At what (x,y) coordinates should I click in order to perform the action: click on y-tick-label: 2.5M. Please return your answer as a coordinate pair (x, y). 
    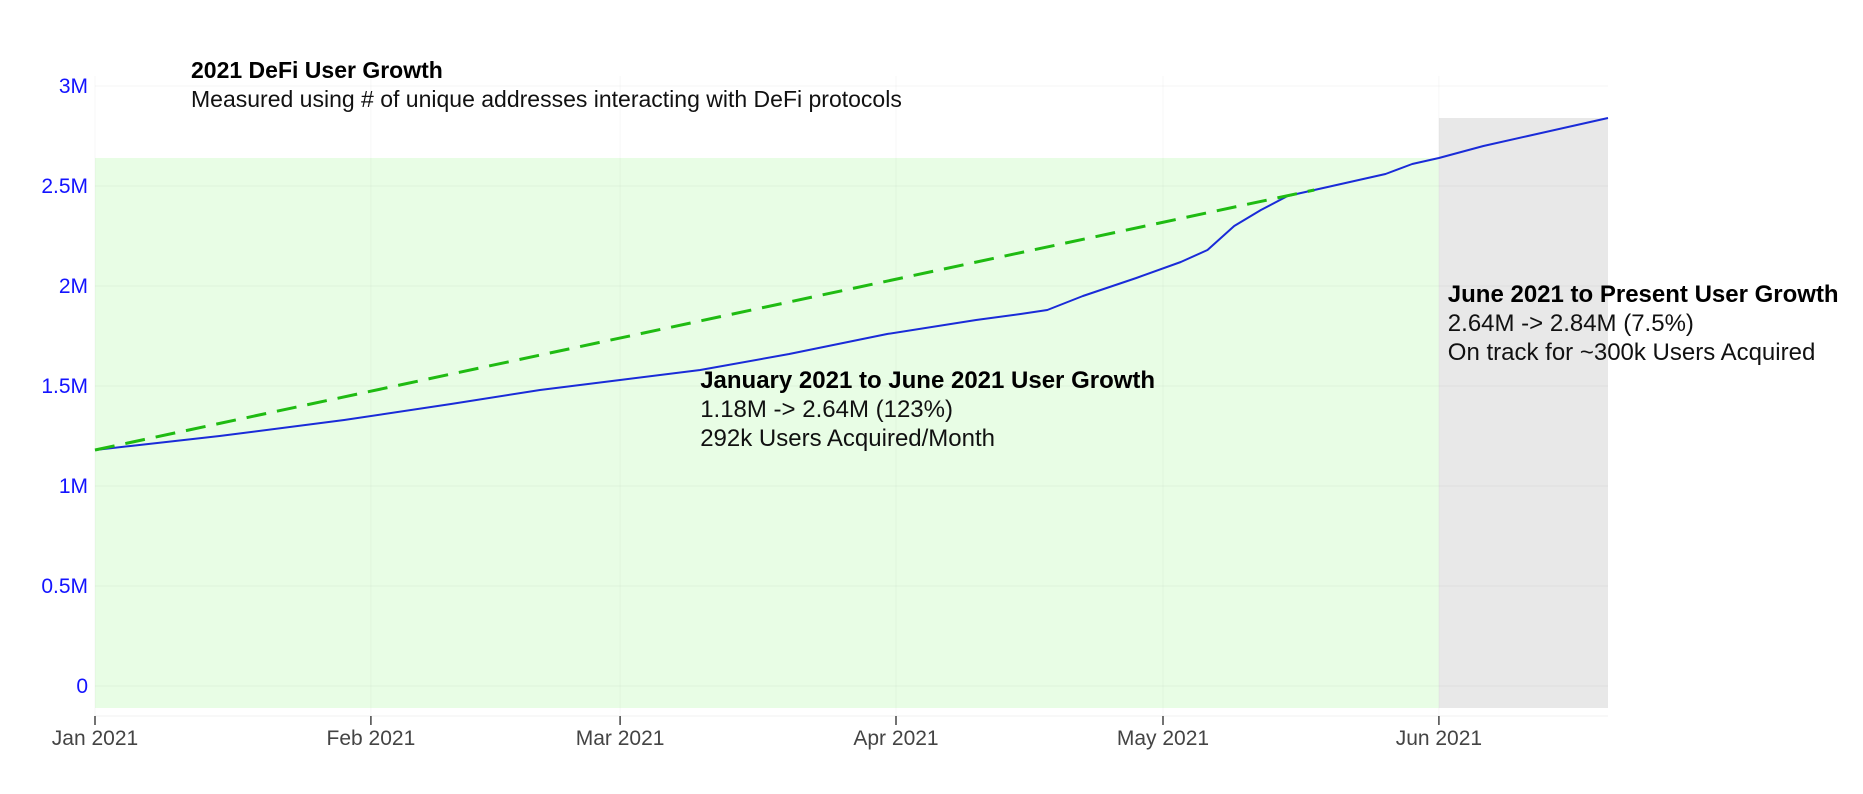
    Looking at the image, I should click on (64, 186).